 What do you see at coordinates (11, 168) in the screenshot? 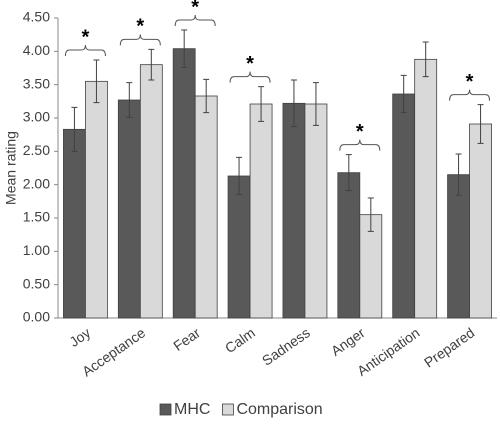
I see `y-axis-label: Mean rating` at bounding box center [11, 168].